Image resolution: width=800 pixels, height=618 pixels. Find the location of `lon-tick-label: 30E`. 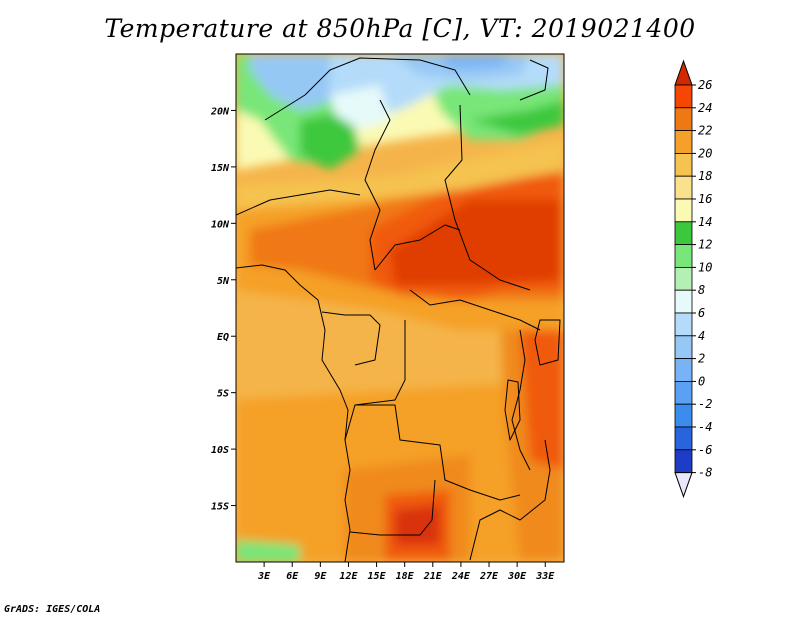

lon-tick-label: 30E is located at coordinates (517, 576).